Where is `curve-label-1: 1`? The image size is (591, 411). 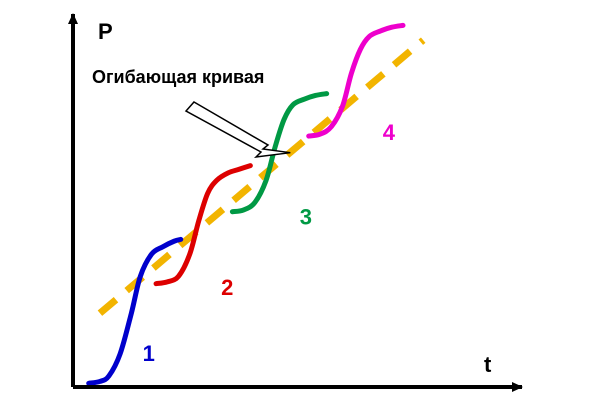
curve-label-1: 1 is located at coordinates (149, 353).